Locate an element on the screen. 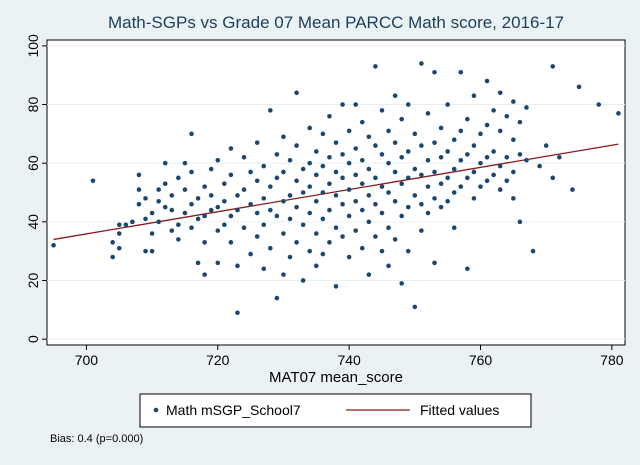  y-axis: 0 20 40 60 80 100 is located at coordinates (36, 188).